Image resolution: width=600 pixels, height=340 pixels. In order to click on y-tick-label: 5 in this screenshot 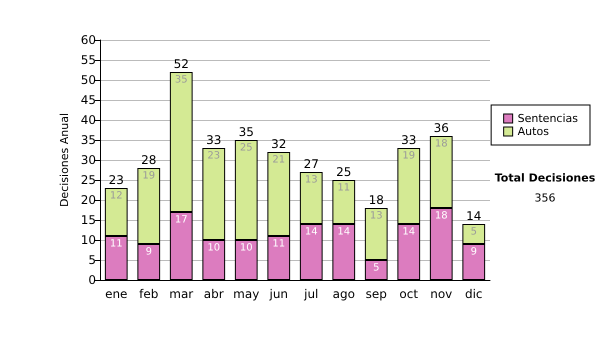, I will do `click(92, 260)`.